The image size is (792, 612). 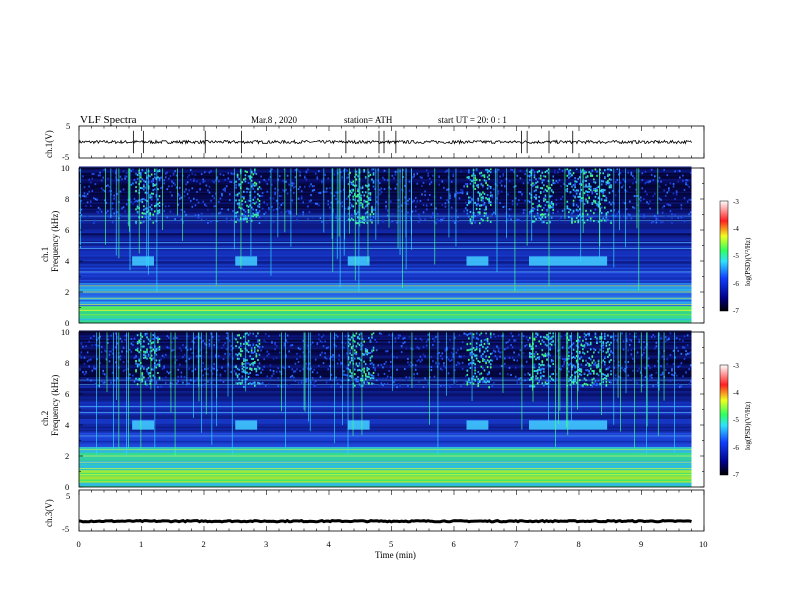 I want to click on x-tick-label-3: 3, so click(x=266, y=544).